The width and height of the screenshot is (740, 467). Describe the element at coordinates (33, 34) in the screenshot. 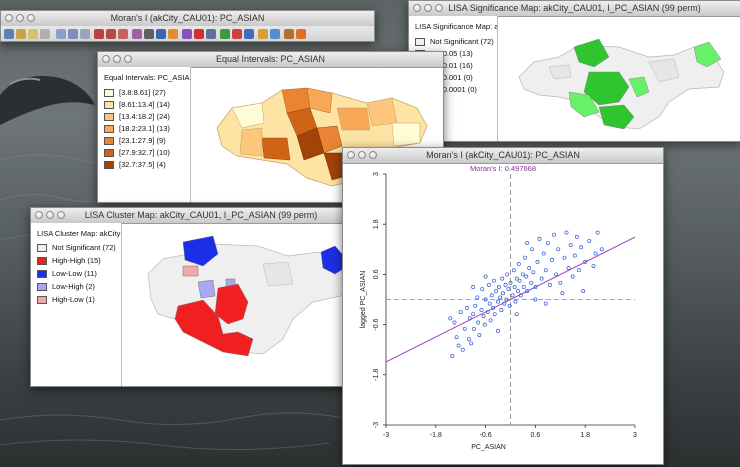

I see `save-icon` at that location.